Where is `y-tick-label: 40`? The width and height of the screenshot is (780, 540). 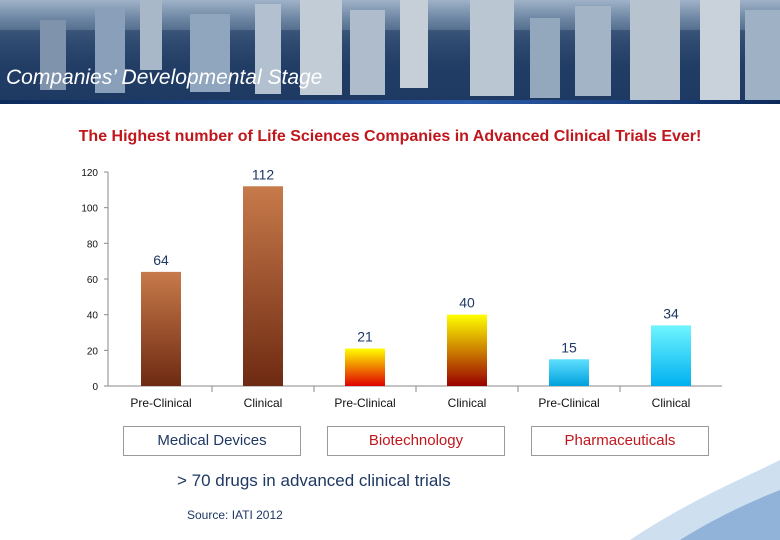 y-tick-label: 40 is located at coordinates (93, 316).